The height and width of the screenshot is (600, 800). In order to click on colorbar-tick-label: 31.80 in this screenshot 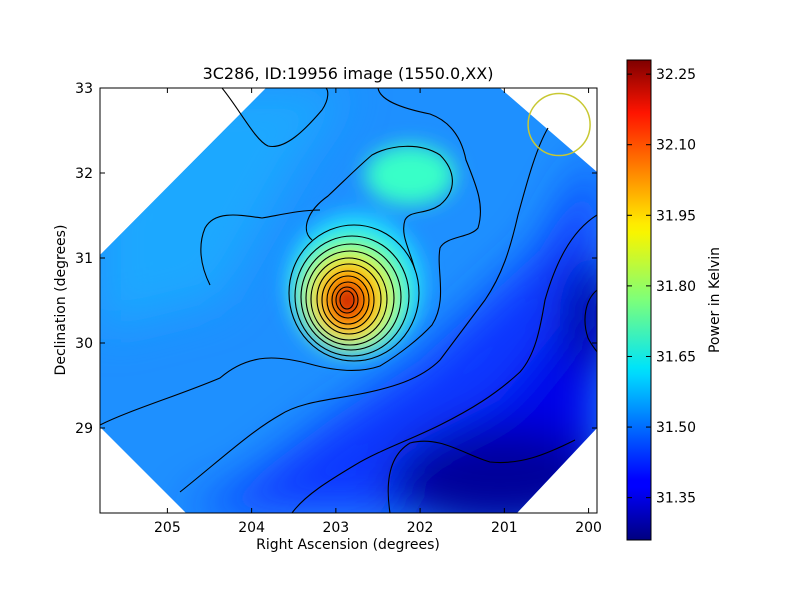, I will do `click(676, 287)`.